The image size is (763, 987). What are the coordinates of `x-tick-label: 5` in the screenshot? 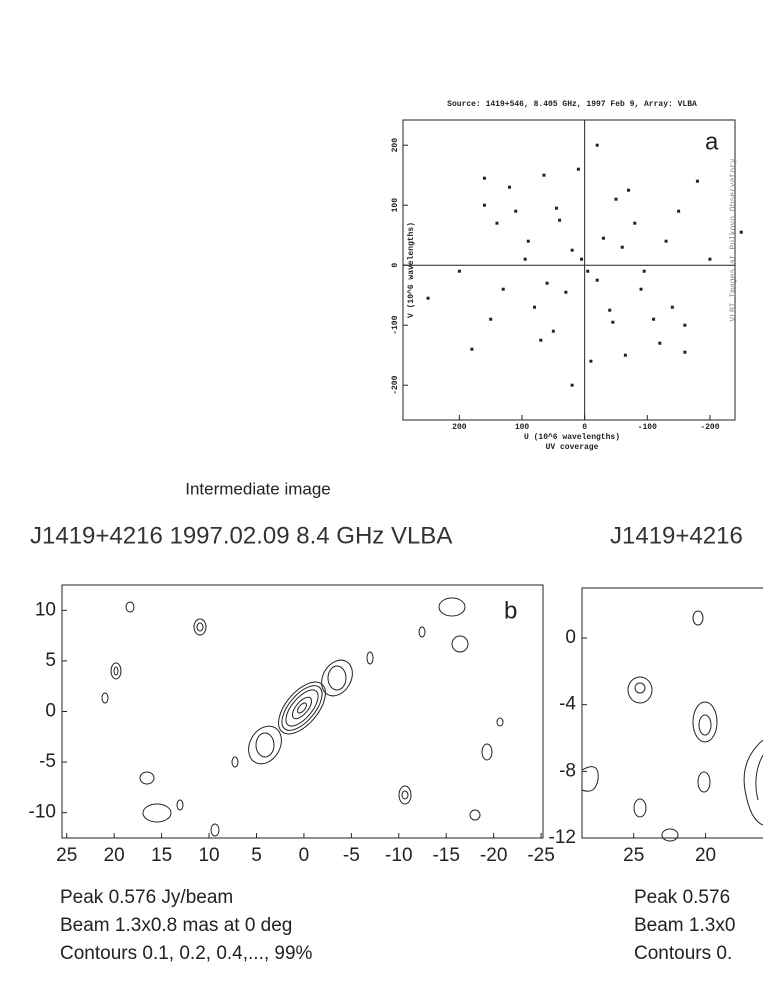 It's located at (256, 855).